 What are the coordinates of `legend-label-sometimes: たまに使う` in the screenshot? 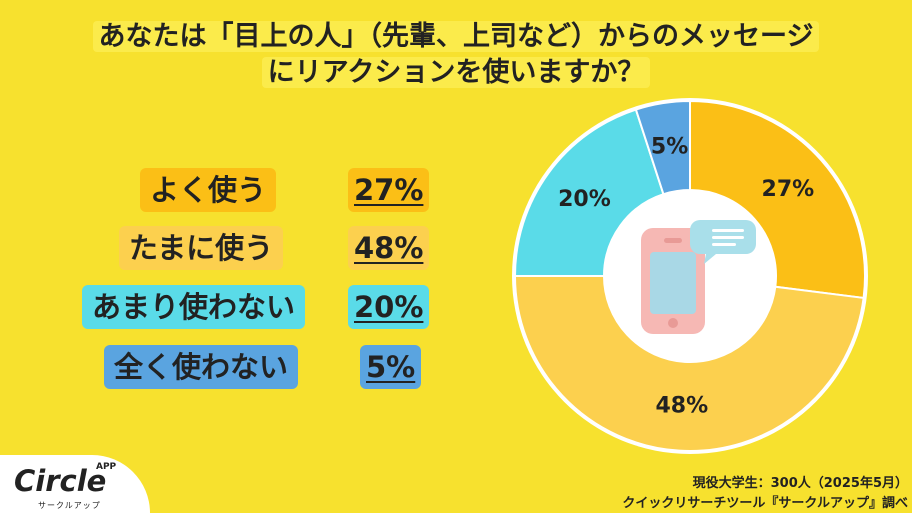 It's located at (201, 248).